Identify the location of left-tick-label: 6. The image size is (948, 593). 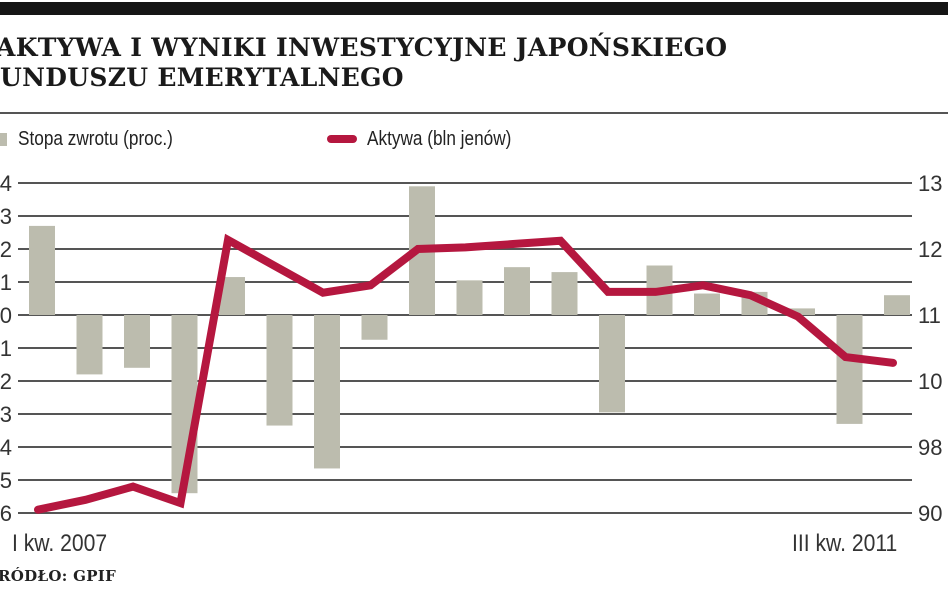
(6, 513).